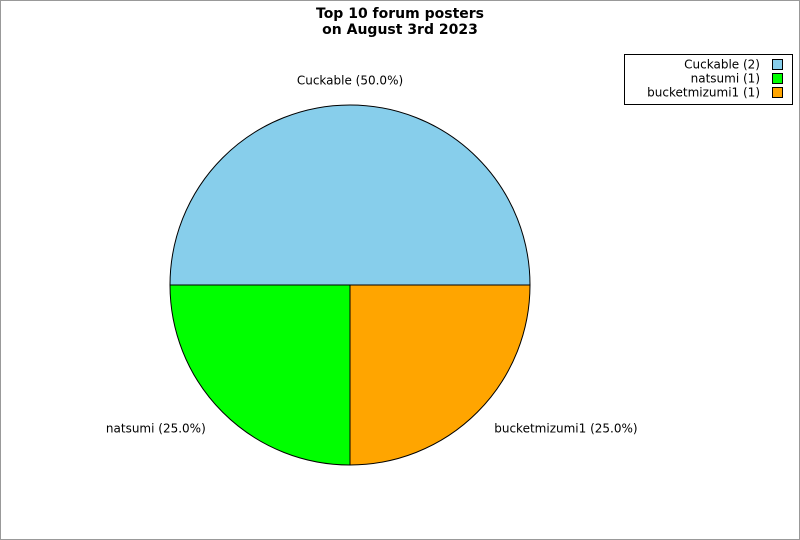 The image size is (800, 540). I want to click on slice-label: natsumi (25.0%), so click(156, 429).